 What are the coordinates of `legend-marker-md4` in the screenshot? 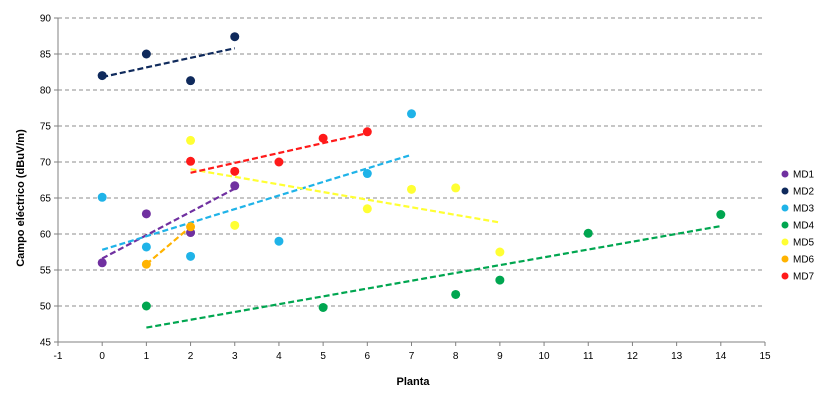 It's located at (785, 225).